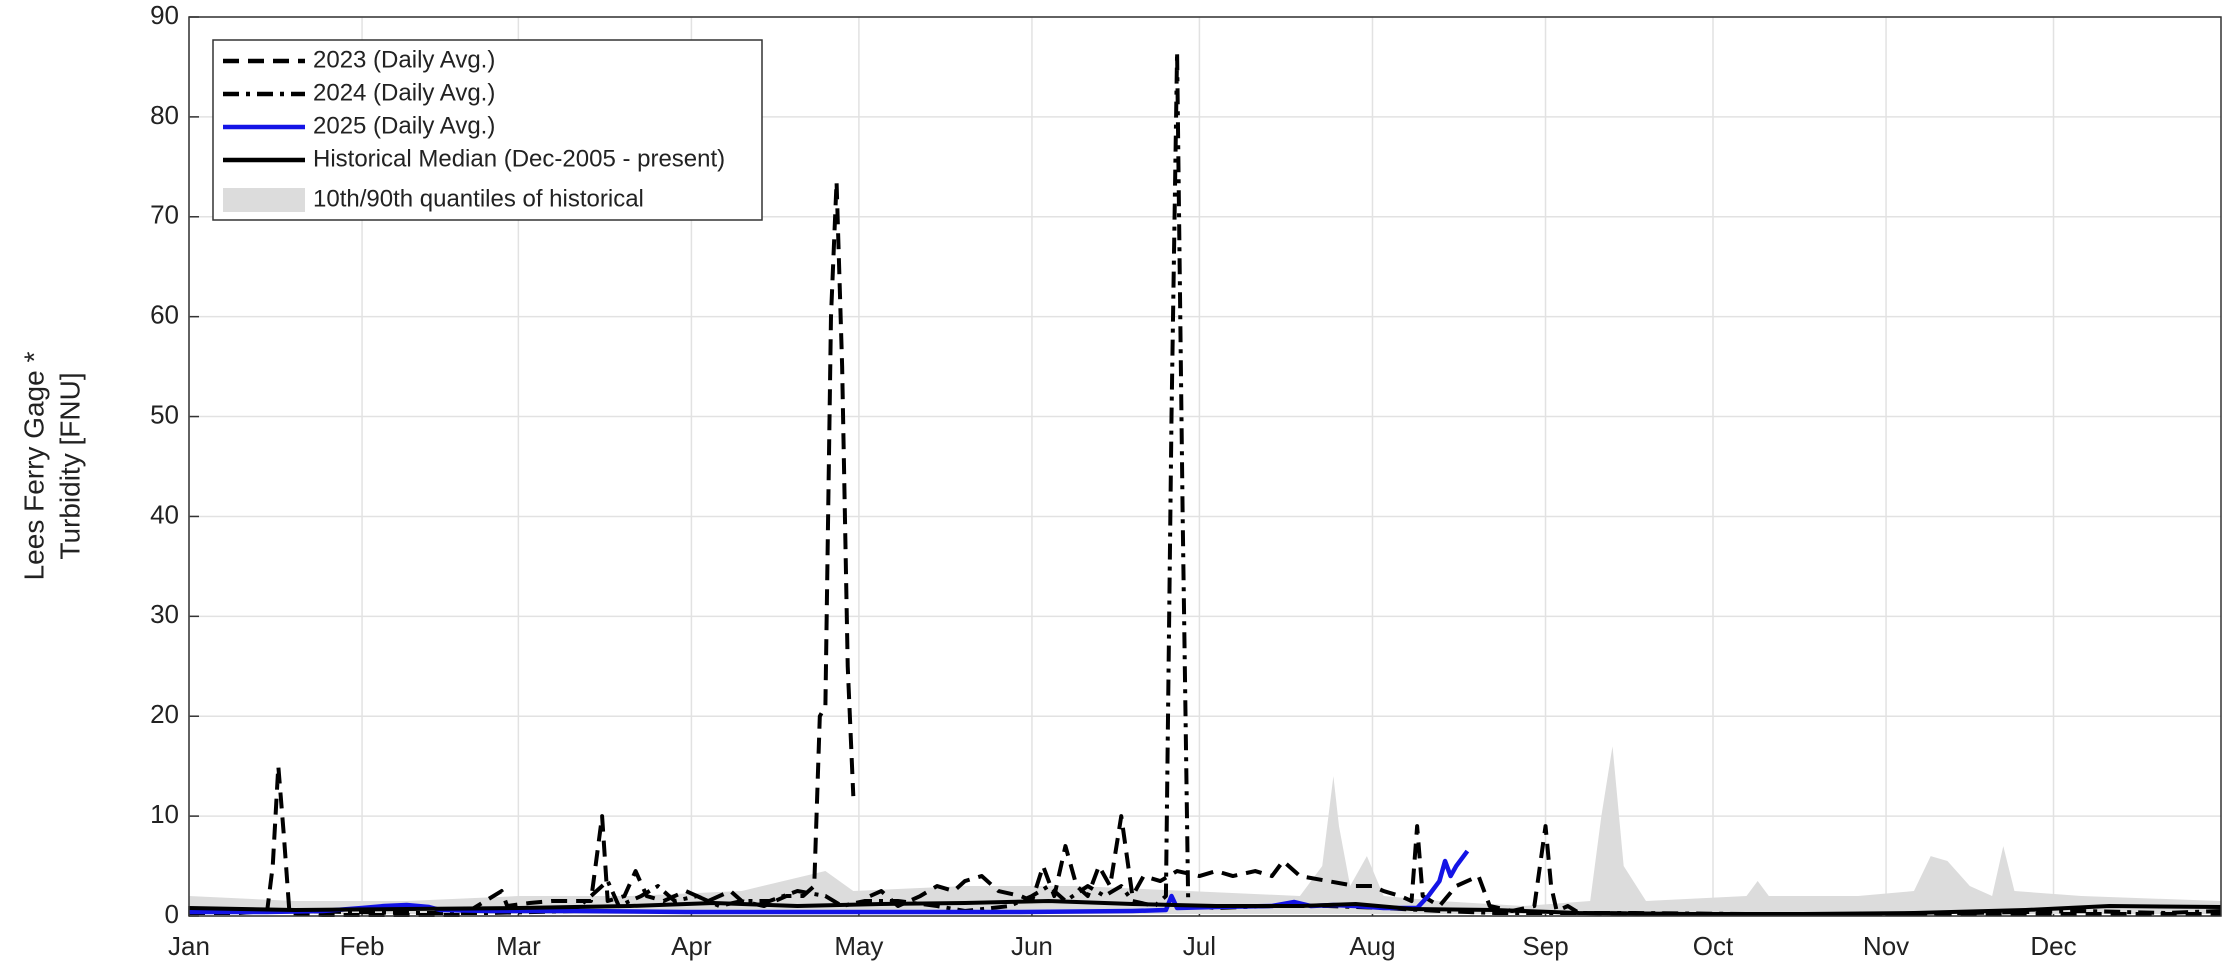  What do you see at coordinates (164, 15) in the screenshot?
I see `y-tick-label: 90` at bounding box center [164, 15].